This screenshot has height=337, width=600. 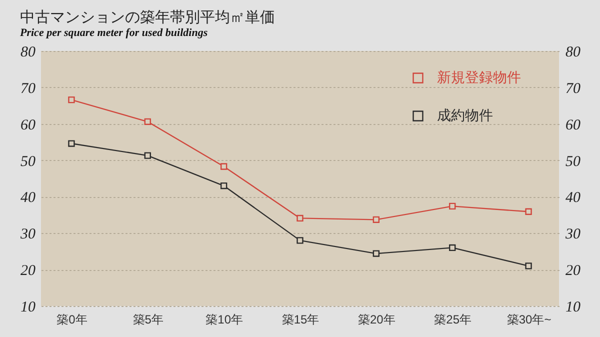 I want to click on x-tick-label: 築5年, so click(x=148, y=319).